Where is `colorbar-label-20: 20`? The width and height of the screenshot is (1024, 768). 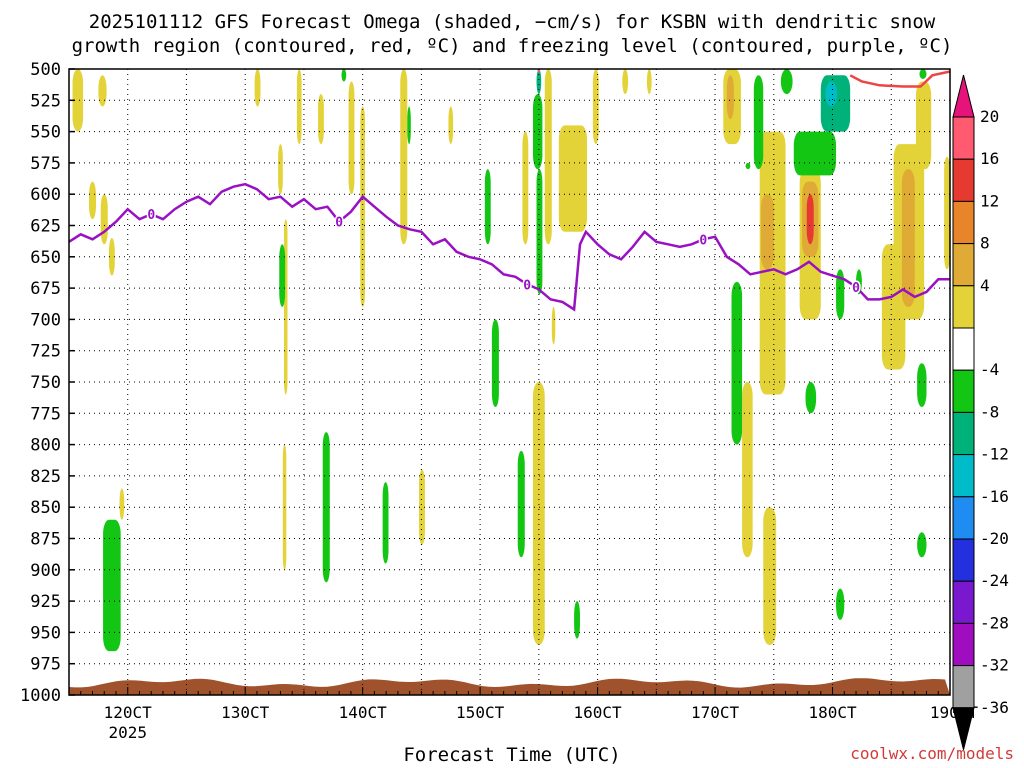 colorbar-label-20: 20 is located at coordinates (989, 116).